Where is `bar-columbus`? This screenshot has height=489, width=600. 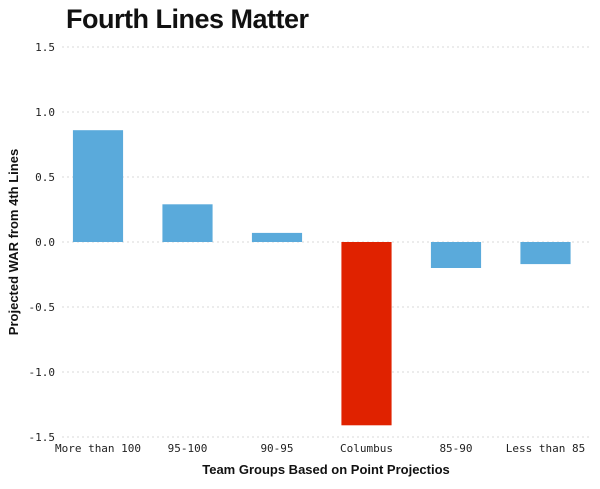
bar-columbus is located at coordinates (366, 334).